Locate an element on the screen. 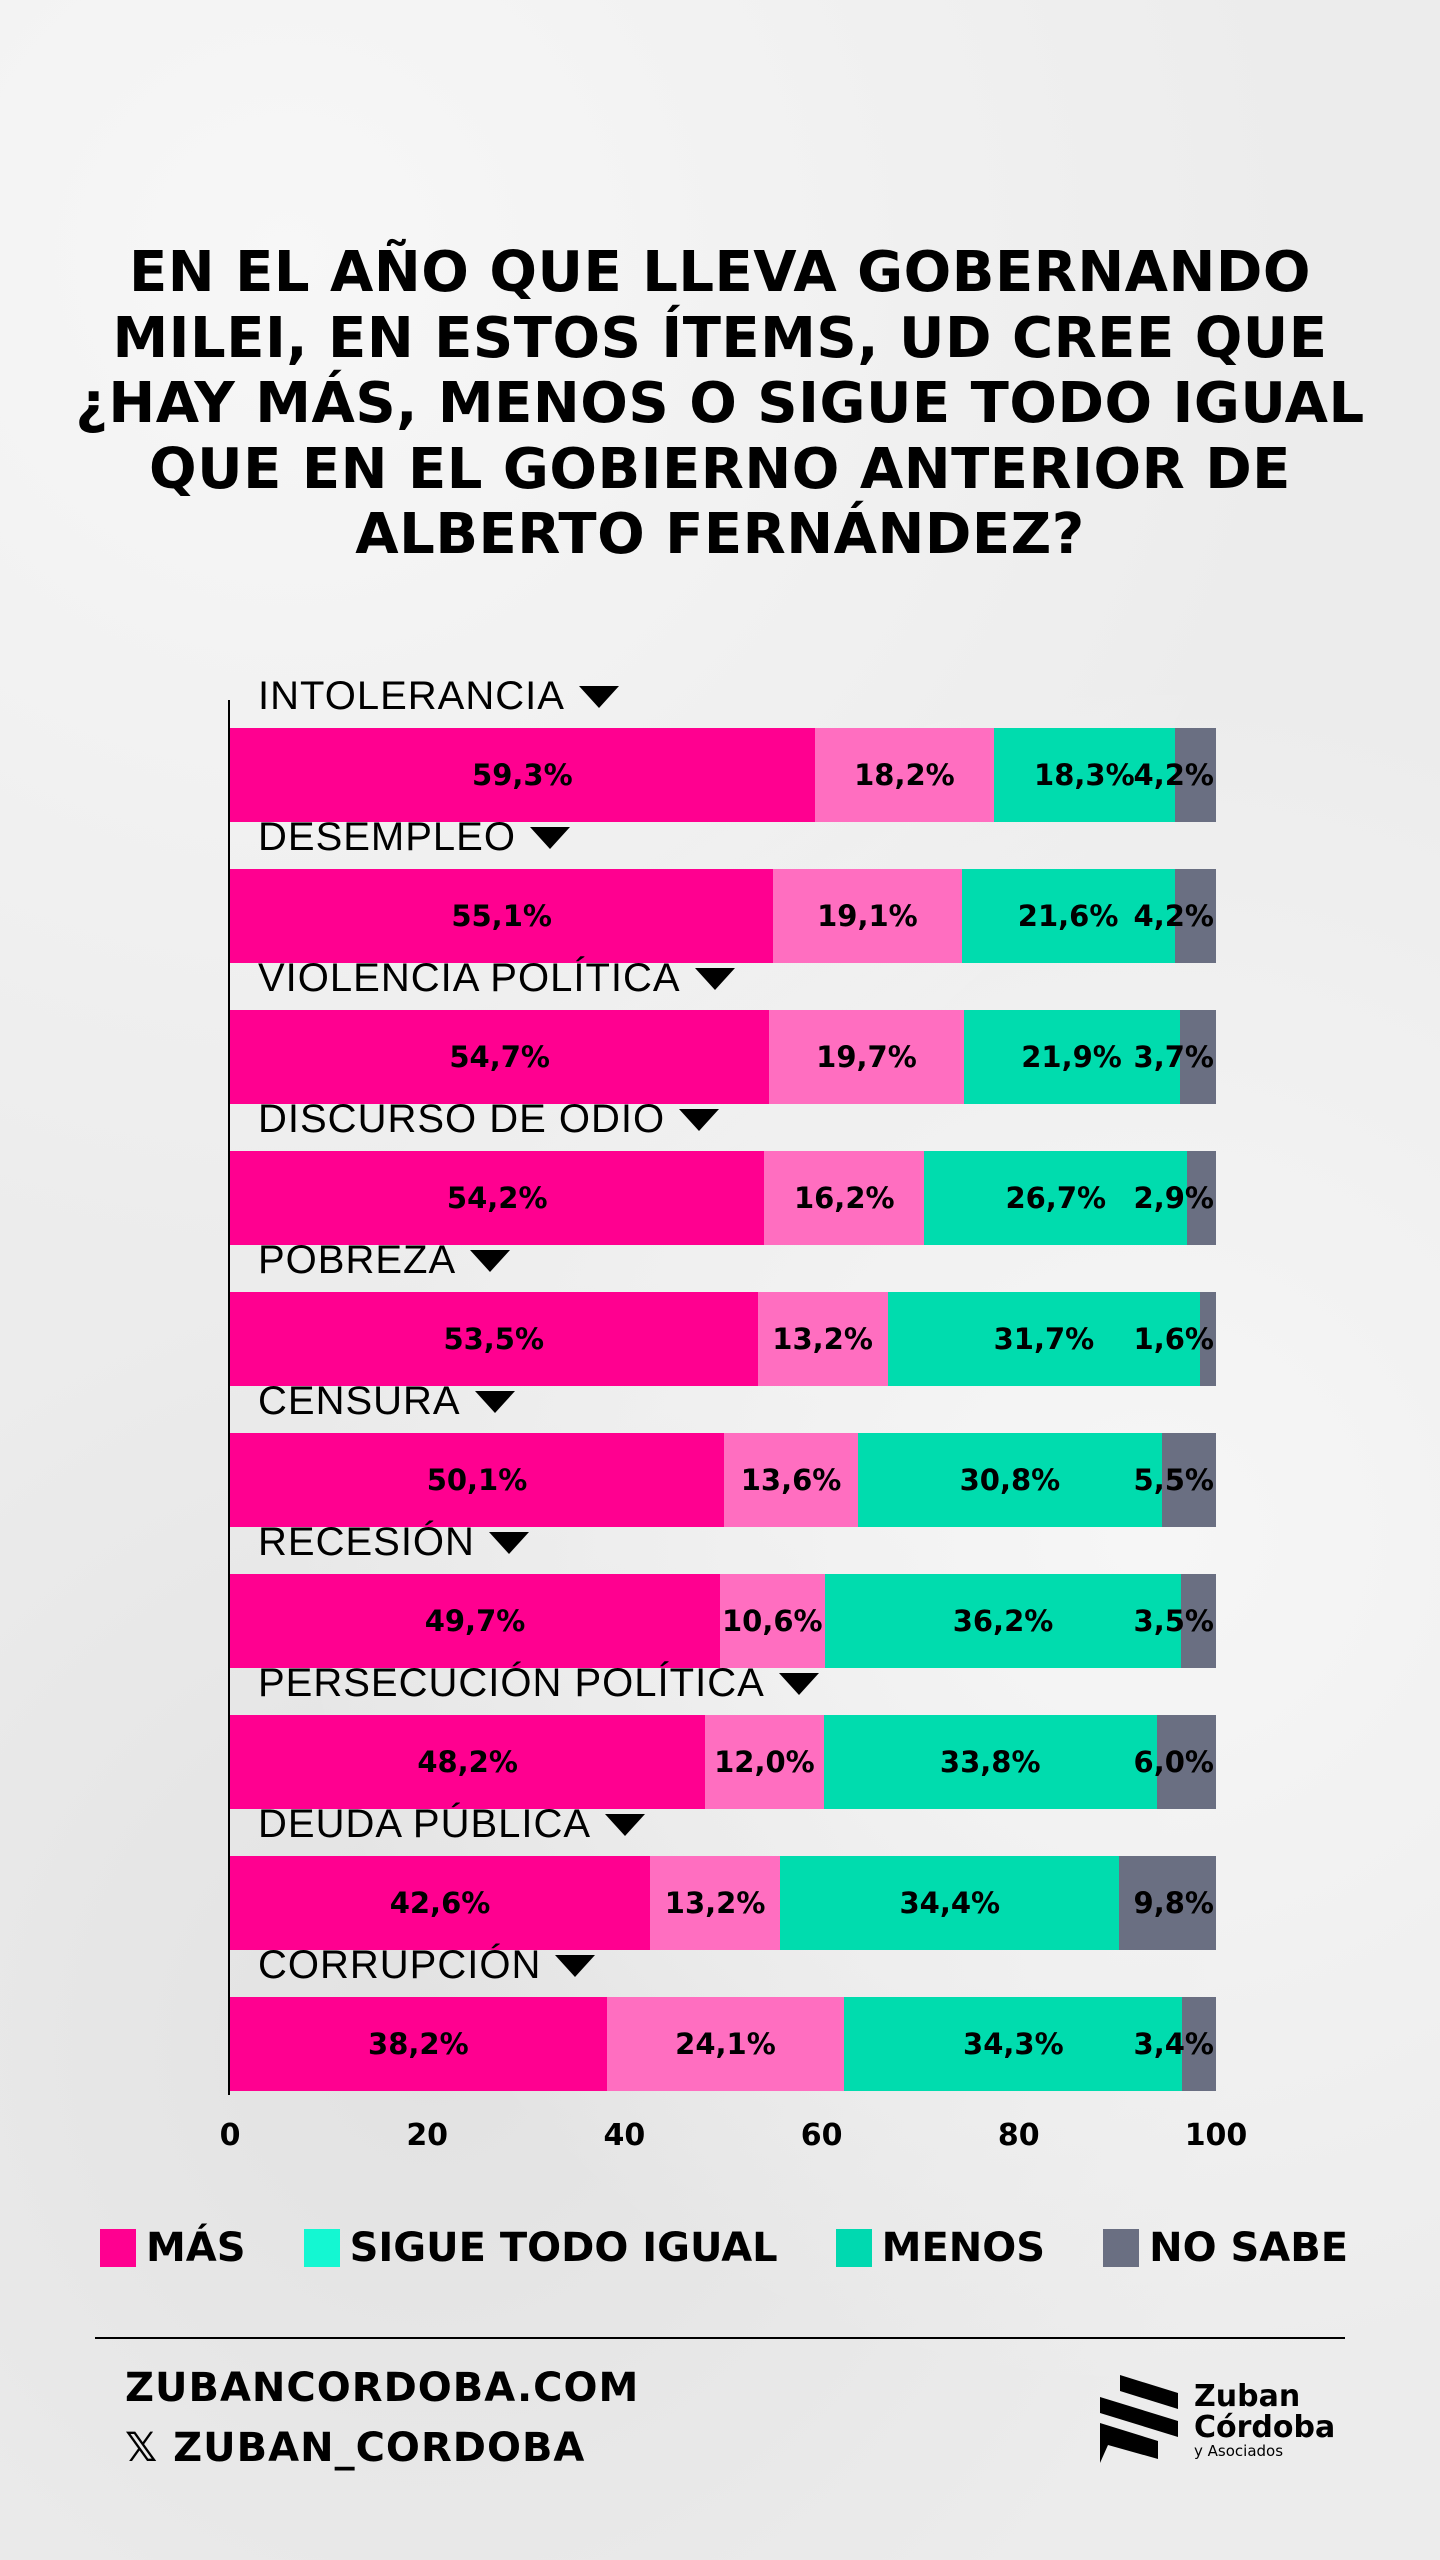  bar-segment: 10,6% is located at coordinates (772, 1621).